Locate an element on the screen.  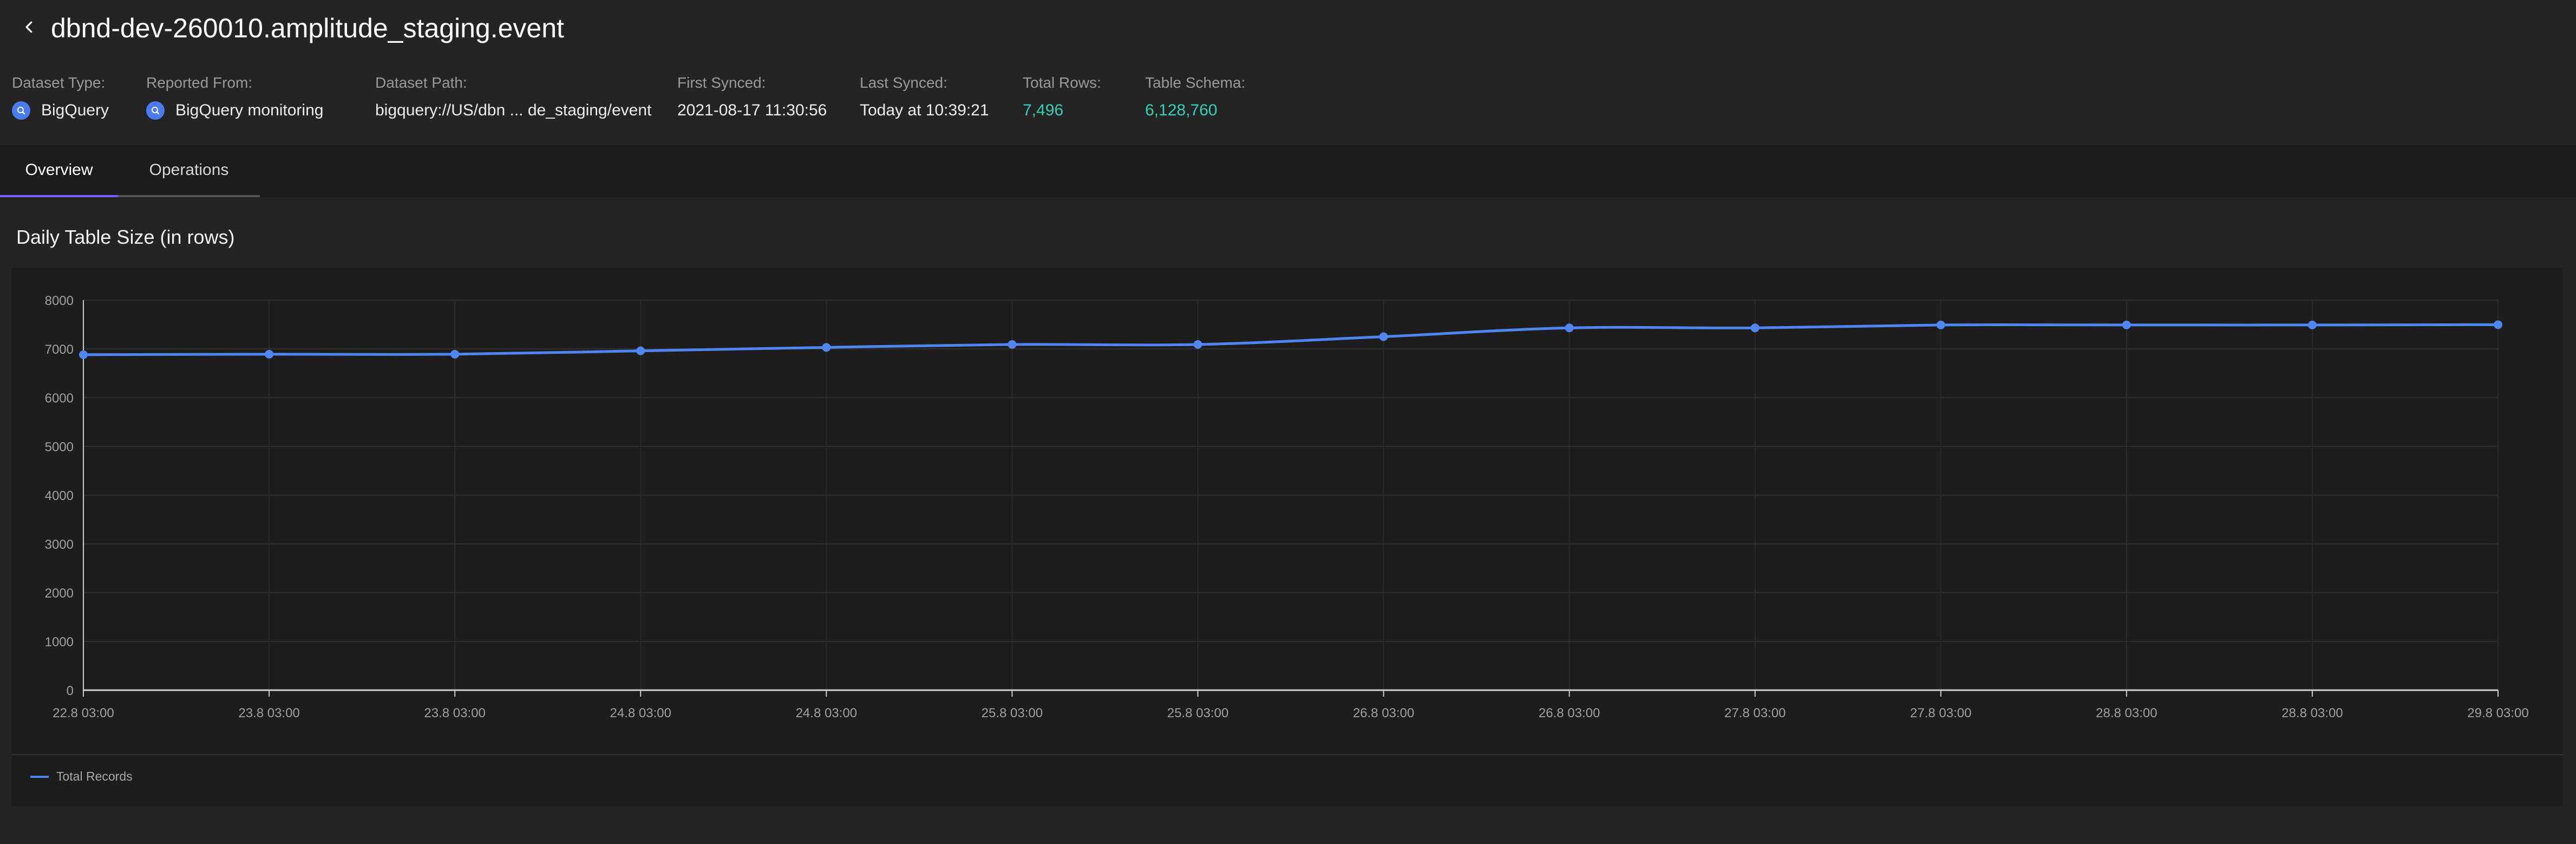
y-tick-label: 7000 is located at coordinates (59, 349).